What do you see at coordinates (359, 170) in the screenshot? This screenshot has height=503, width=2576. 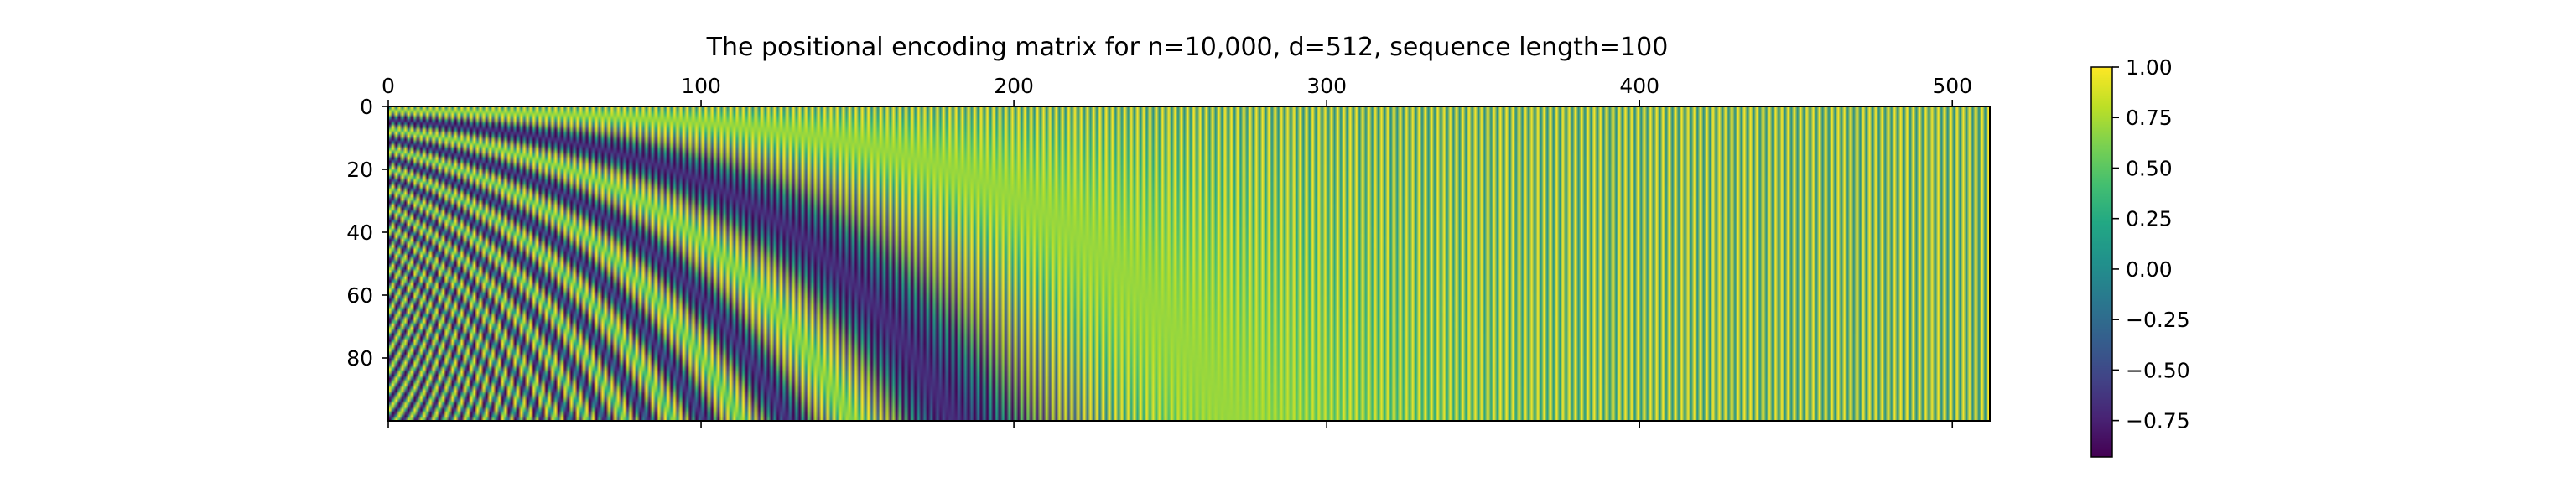 I see `y-tick-label: 20` at bounding box center [359, 170].